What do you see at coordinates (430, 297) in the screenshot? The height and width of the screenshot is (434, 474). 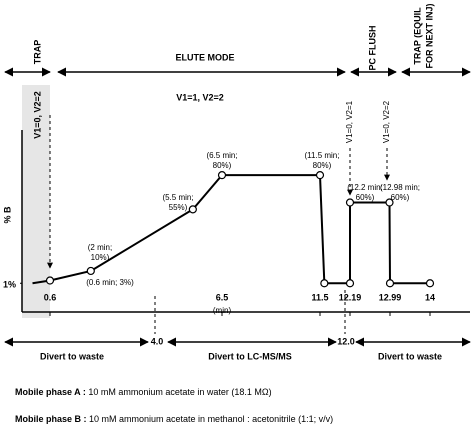 I see `x-tick-label: 14` at bounding box center [430, 297].